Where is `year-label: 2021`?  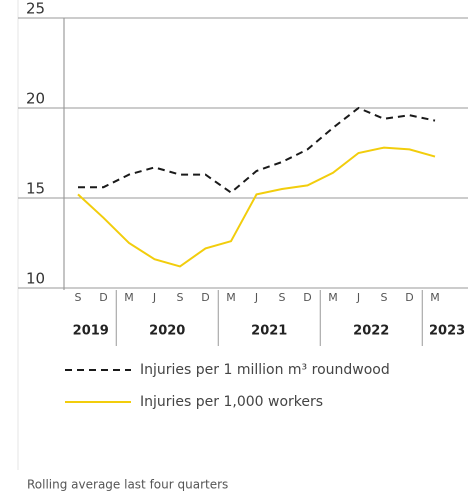 year-label: 2021 is located at coordinates (269, 331).